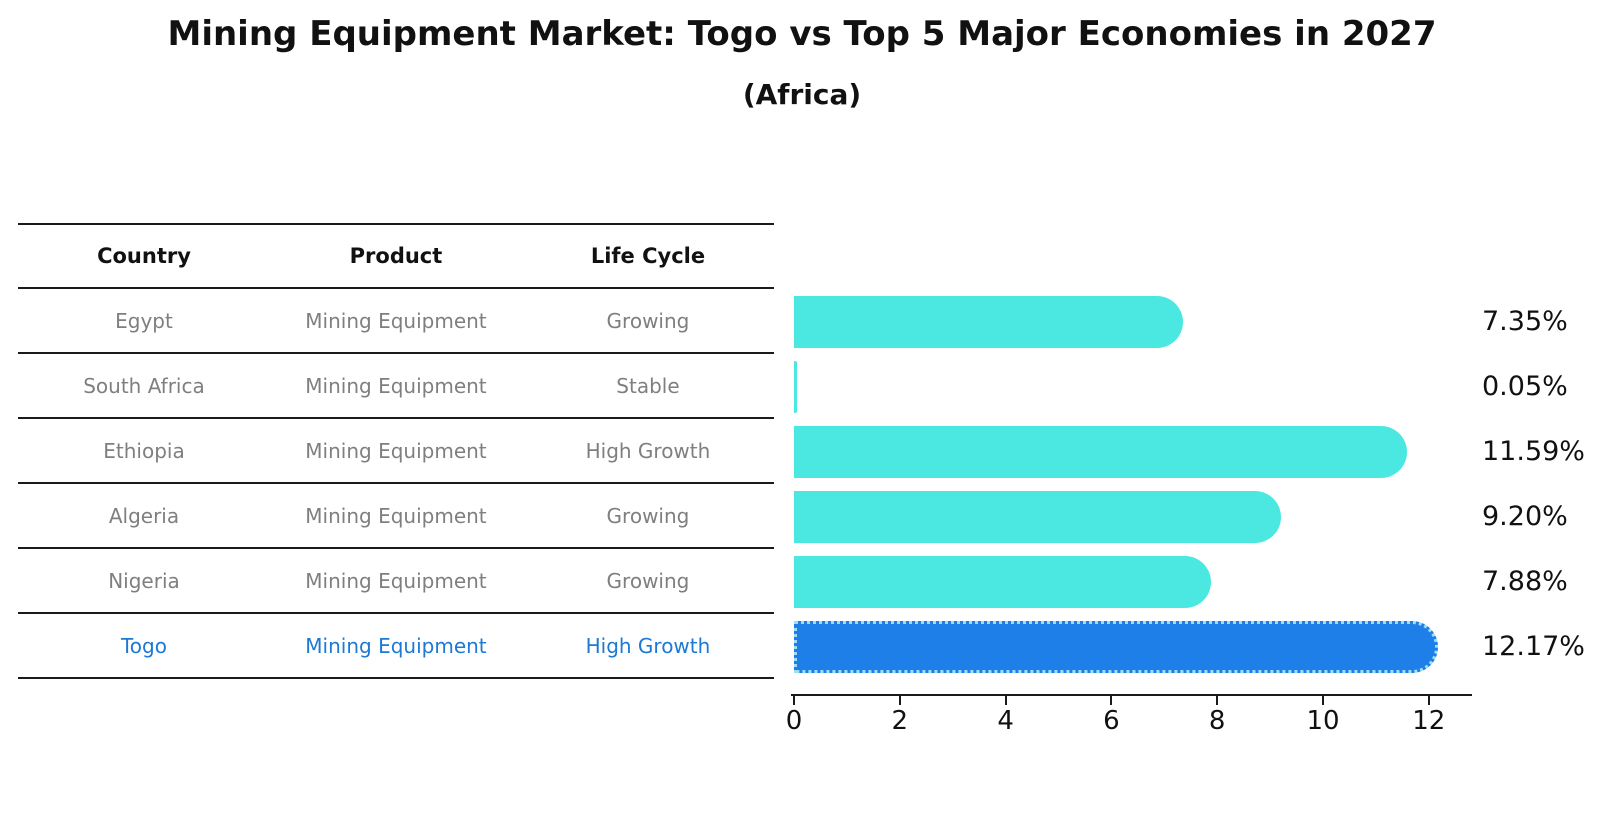  What do you see at coordinates (1525, 386) in the screenshot?
I see `value-label: 0.05%` at bounding box center [1525, 386].